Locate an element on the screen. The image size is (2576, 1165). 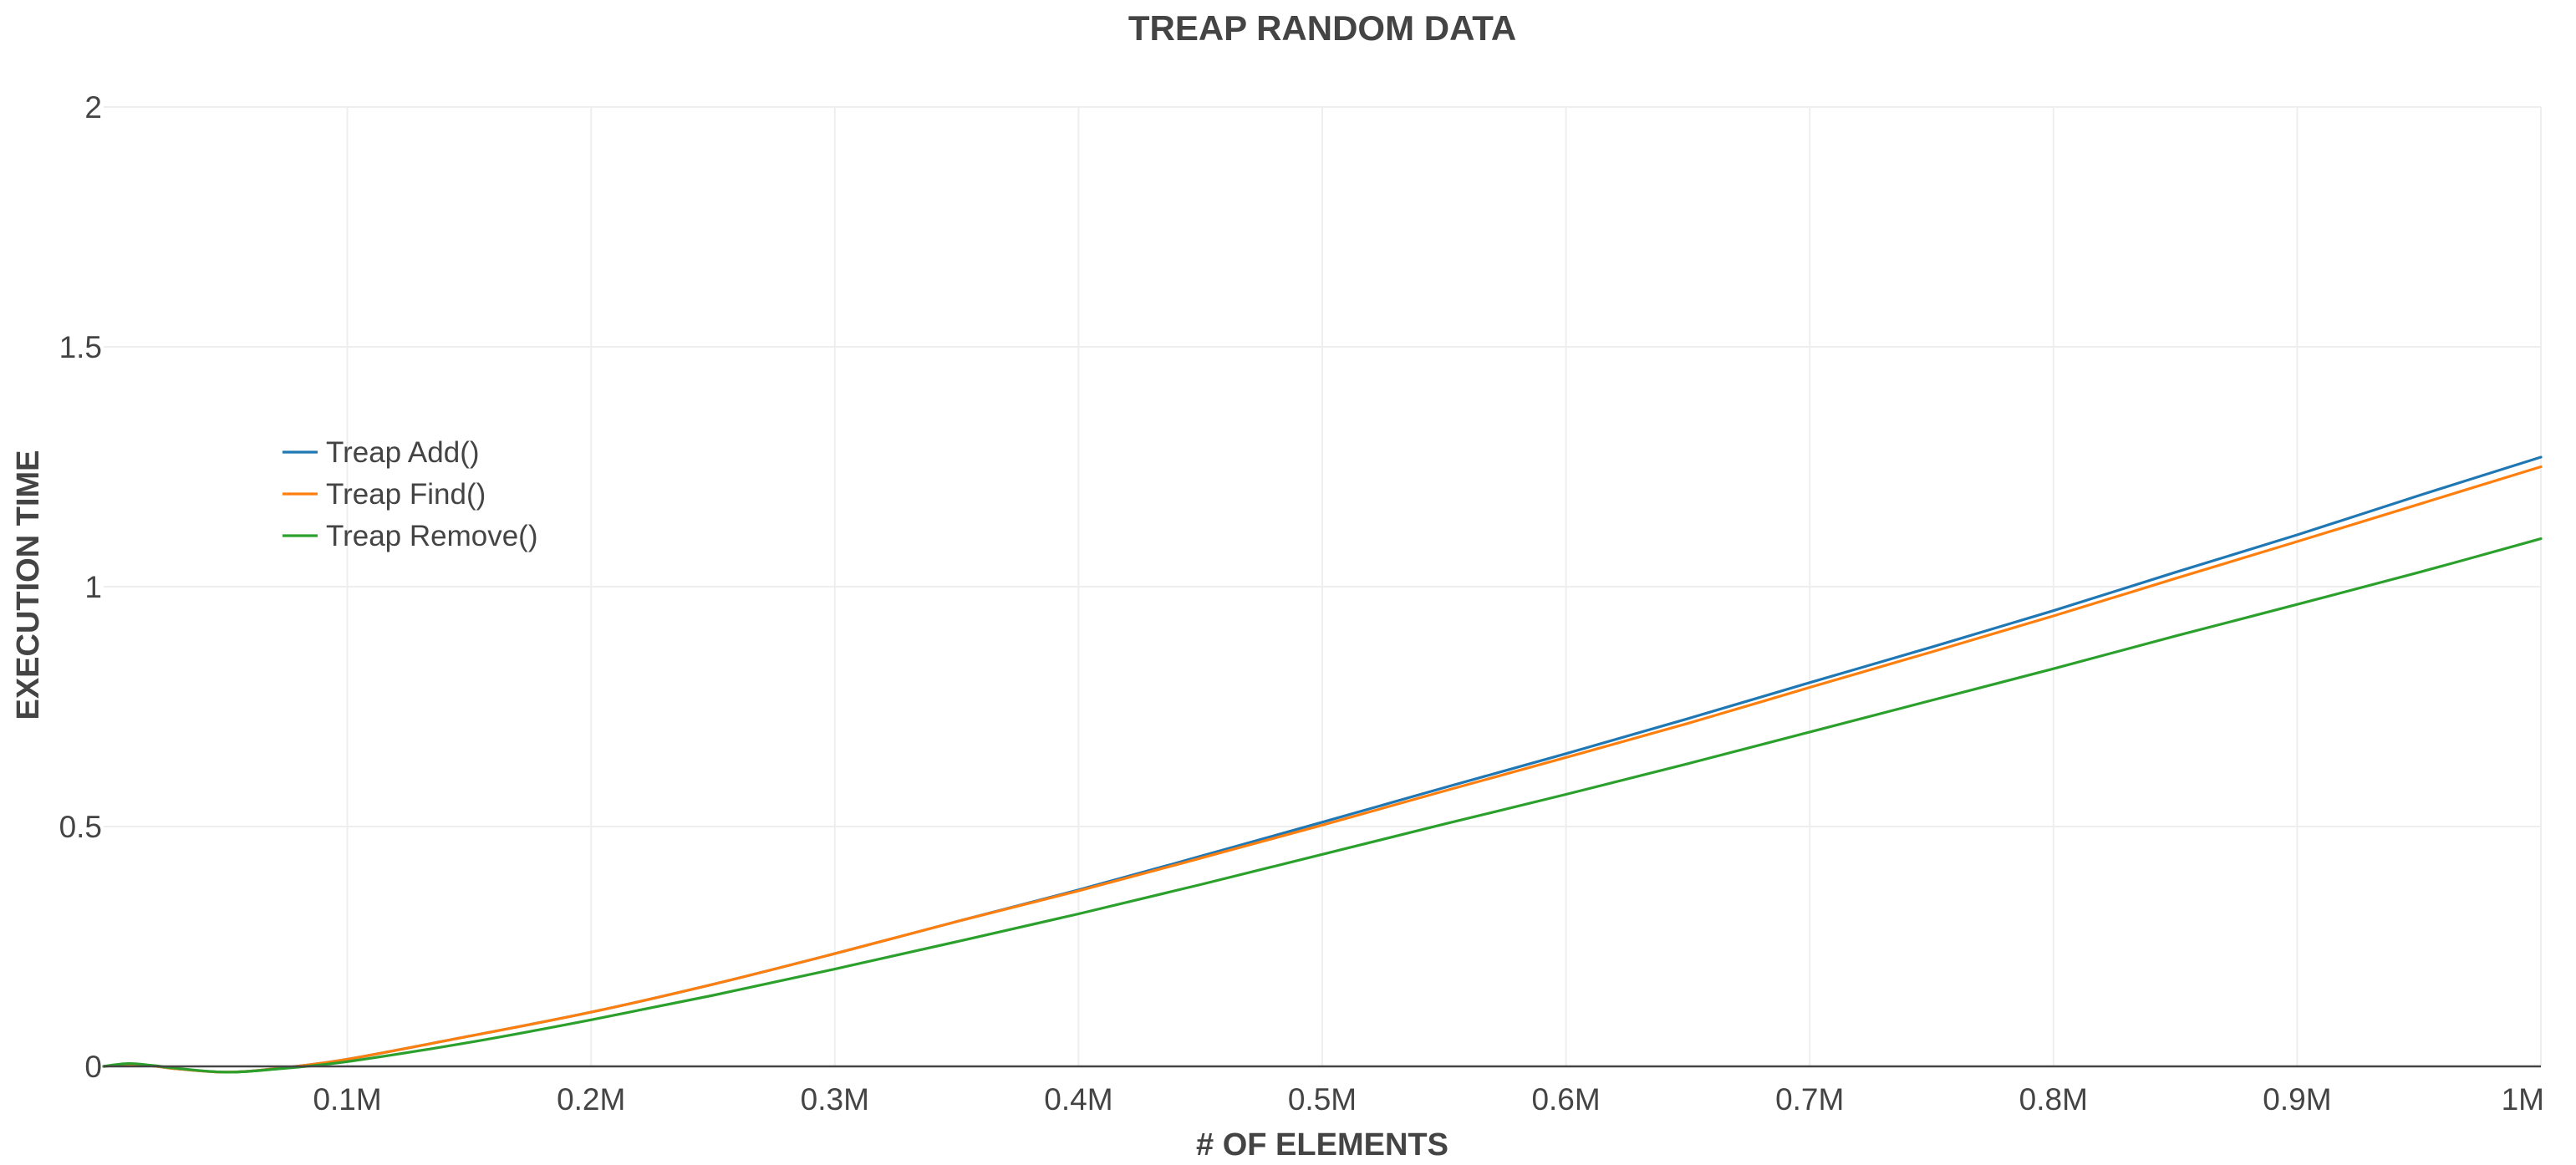
y-tick-label: 1.5 is located at coordinates (80, 347).